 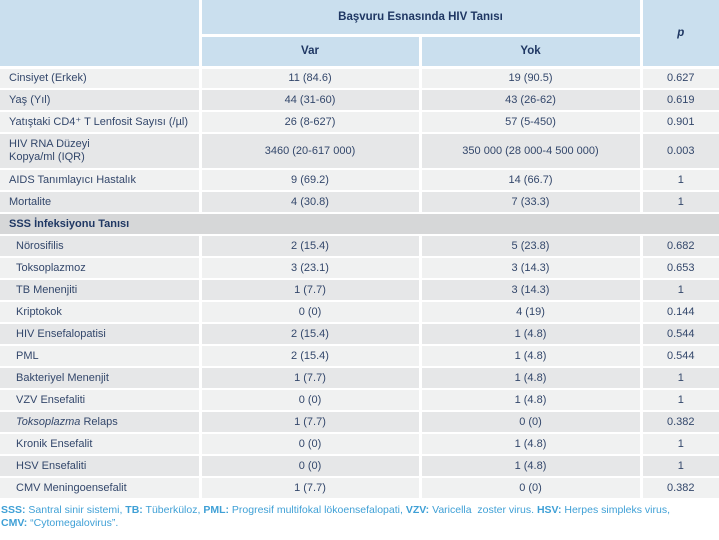 What do you see at coordinates (101, 488) in the screenshot?
I see `row-label: CMV Meningoensefalit` at bounding box center [101, 488].